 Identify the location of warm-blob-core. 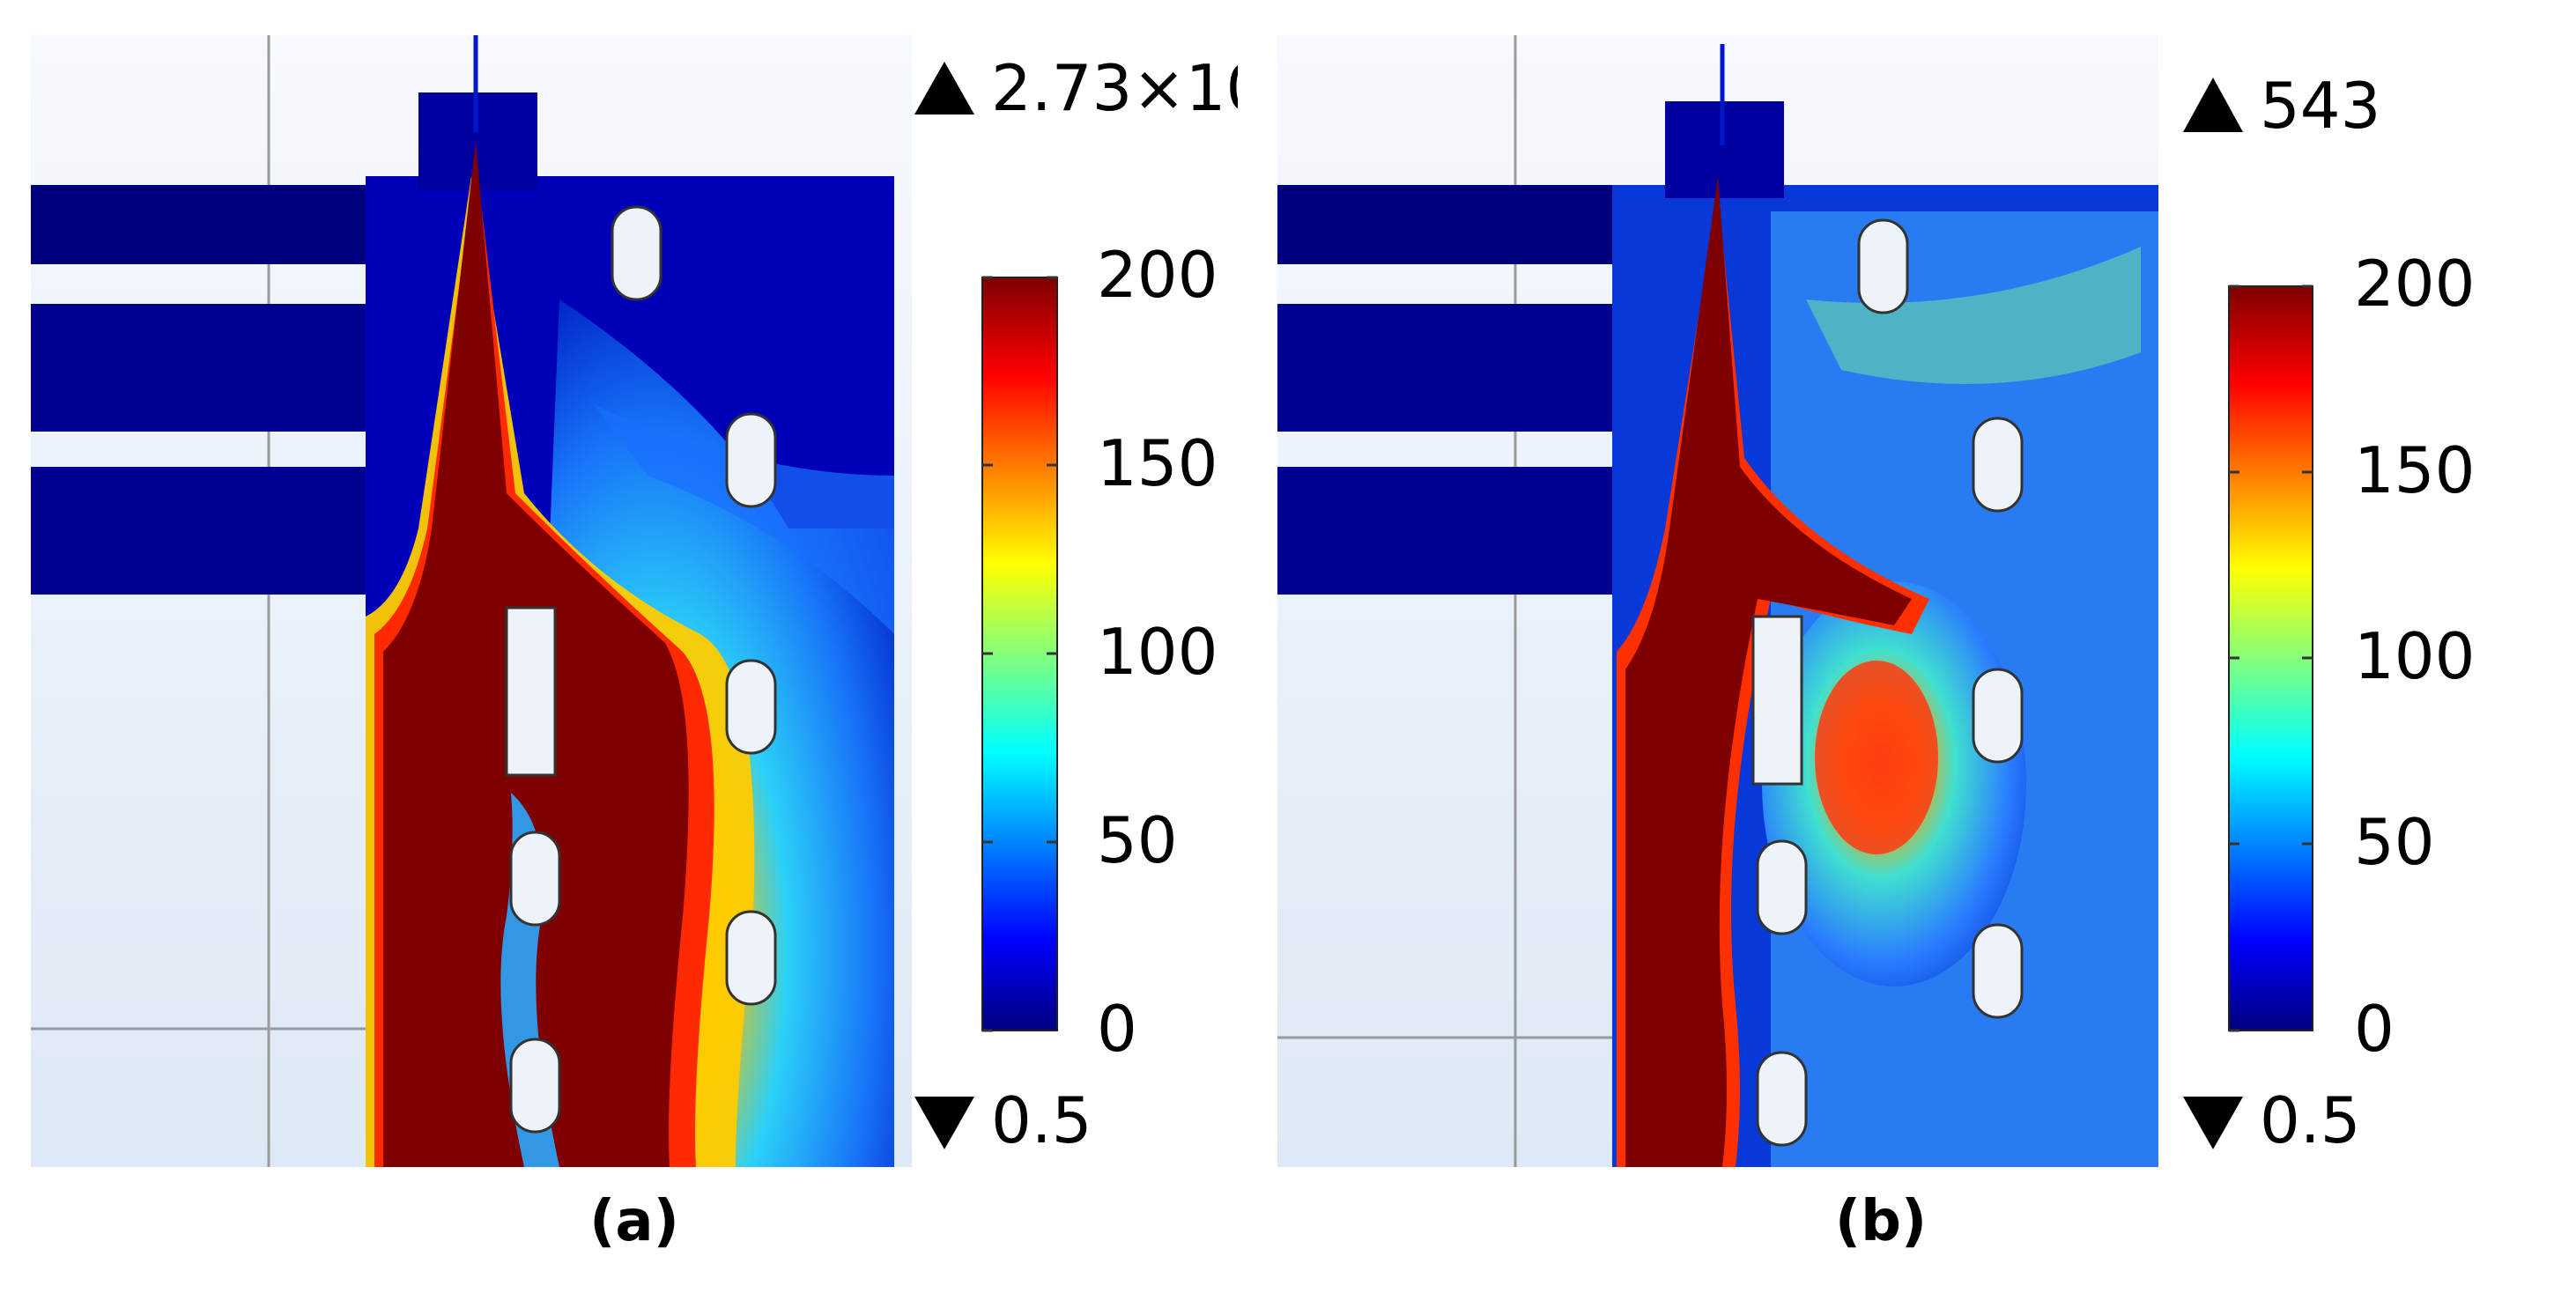
(1877, 758).